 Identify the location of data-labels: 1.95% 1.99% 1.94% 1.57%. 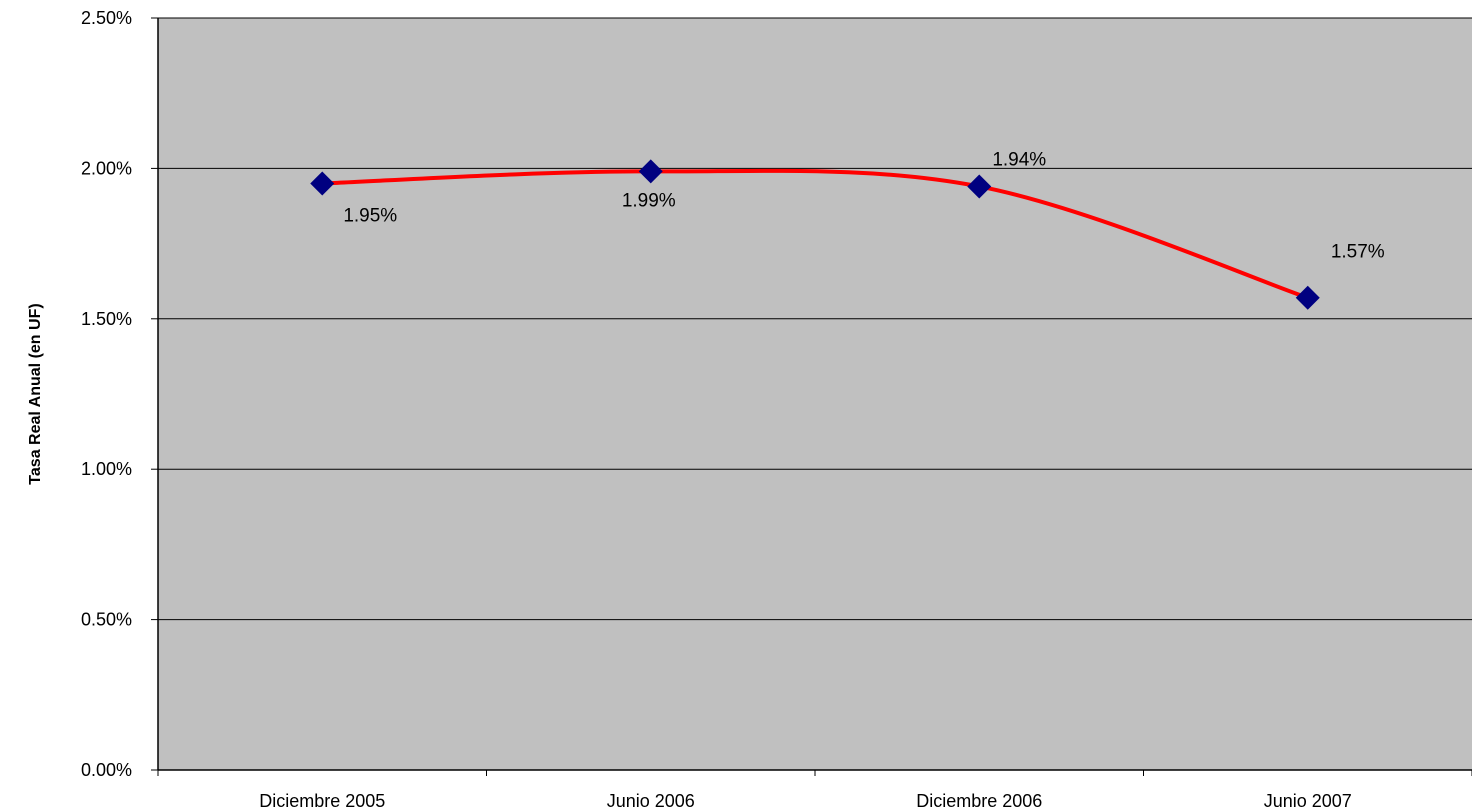
(863, 205).